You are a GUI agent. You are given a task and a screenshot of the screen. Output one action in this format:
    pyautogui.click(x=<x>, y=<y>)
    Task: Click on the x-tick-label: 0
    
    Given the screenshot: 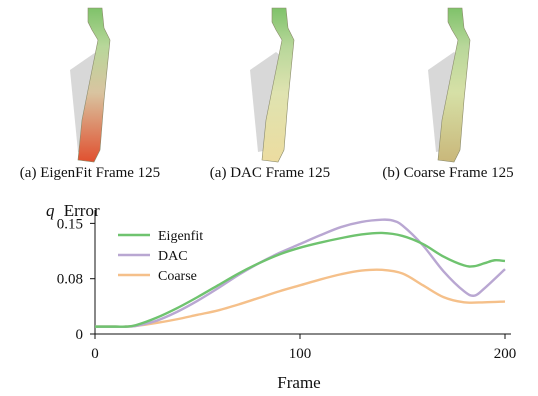 What is the action you would take?
    pyautogui.click(x=95, y=354)
    